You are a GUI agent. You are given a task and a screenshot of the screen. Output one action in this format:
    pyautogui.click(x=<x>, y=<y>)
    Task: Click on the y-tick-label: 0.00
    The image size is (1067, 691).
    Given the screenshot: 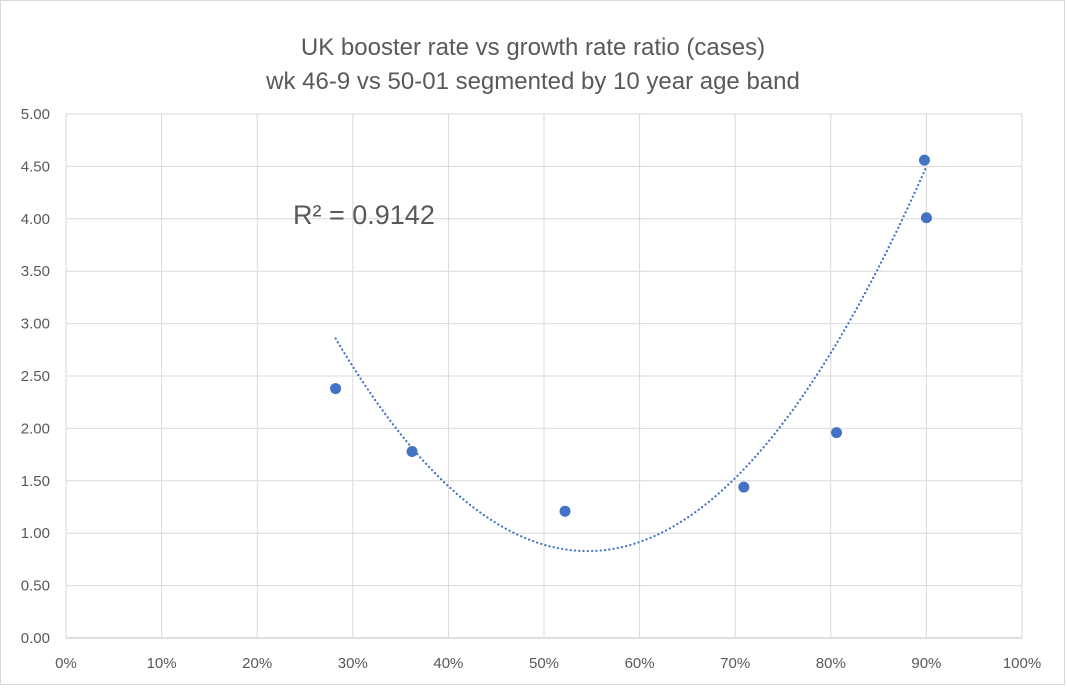 What is the action you would take?
    pyautogui.click(x=35, y=638)
    